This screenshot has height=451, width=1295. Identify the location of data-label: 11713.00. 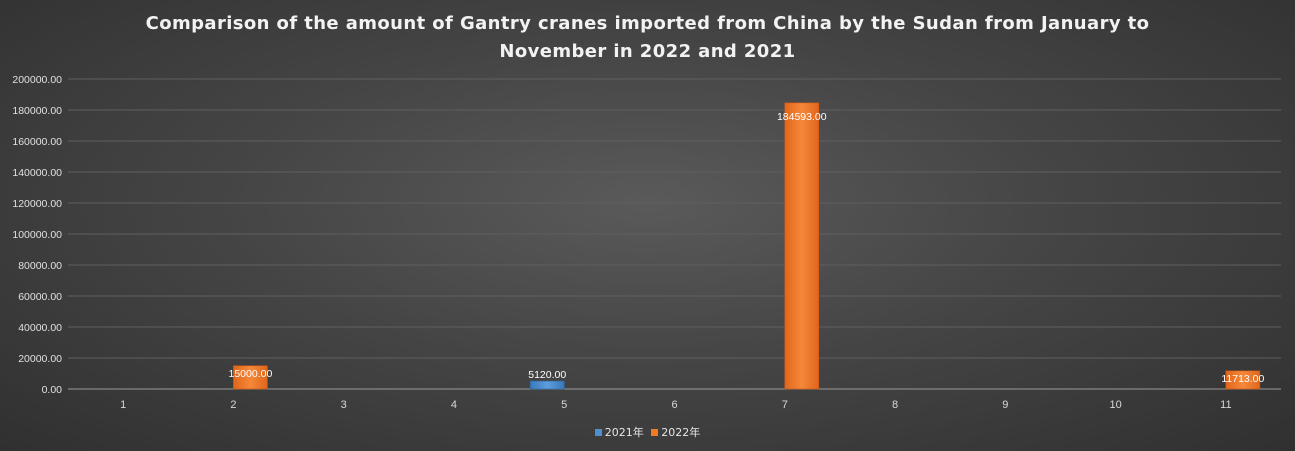
(1242, 379).